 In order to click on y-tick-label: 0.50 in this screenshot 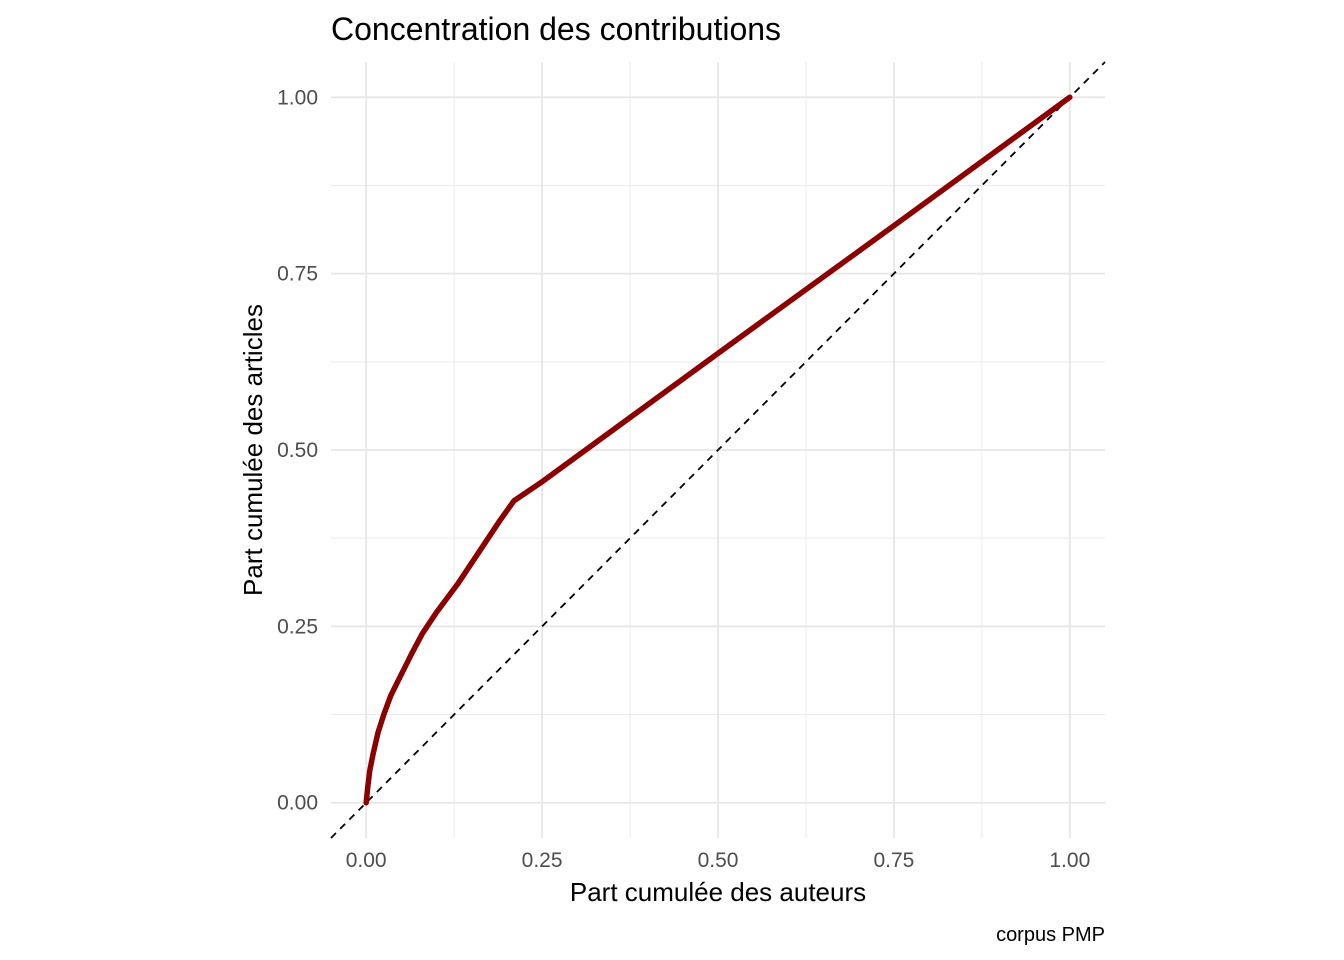, I will do `click(297, 450)`.